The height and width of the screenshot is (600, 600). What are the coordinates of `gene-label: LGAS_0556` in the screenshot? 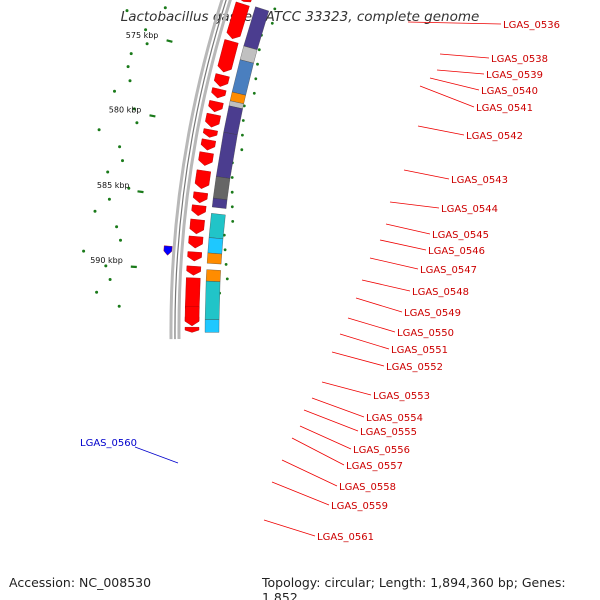 It's located at (381, 450).